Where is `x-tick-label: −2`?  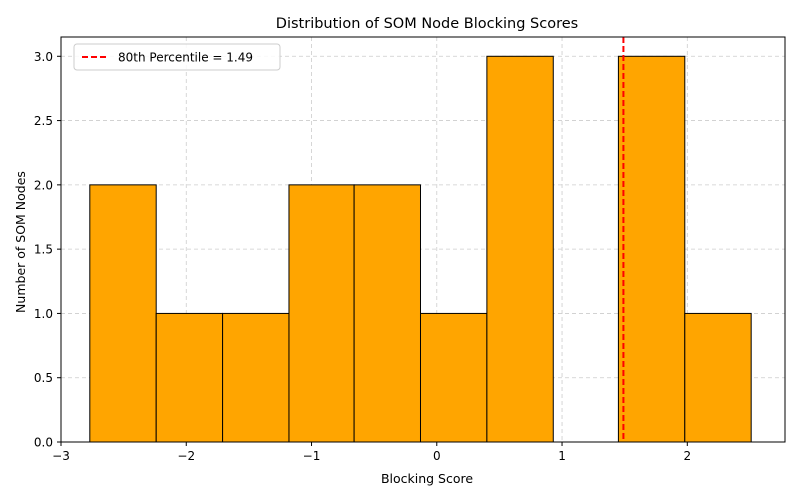 x-tick-label: −2 is located at coordinates (186, 456).